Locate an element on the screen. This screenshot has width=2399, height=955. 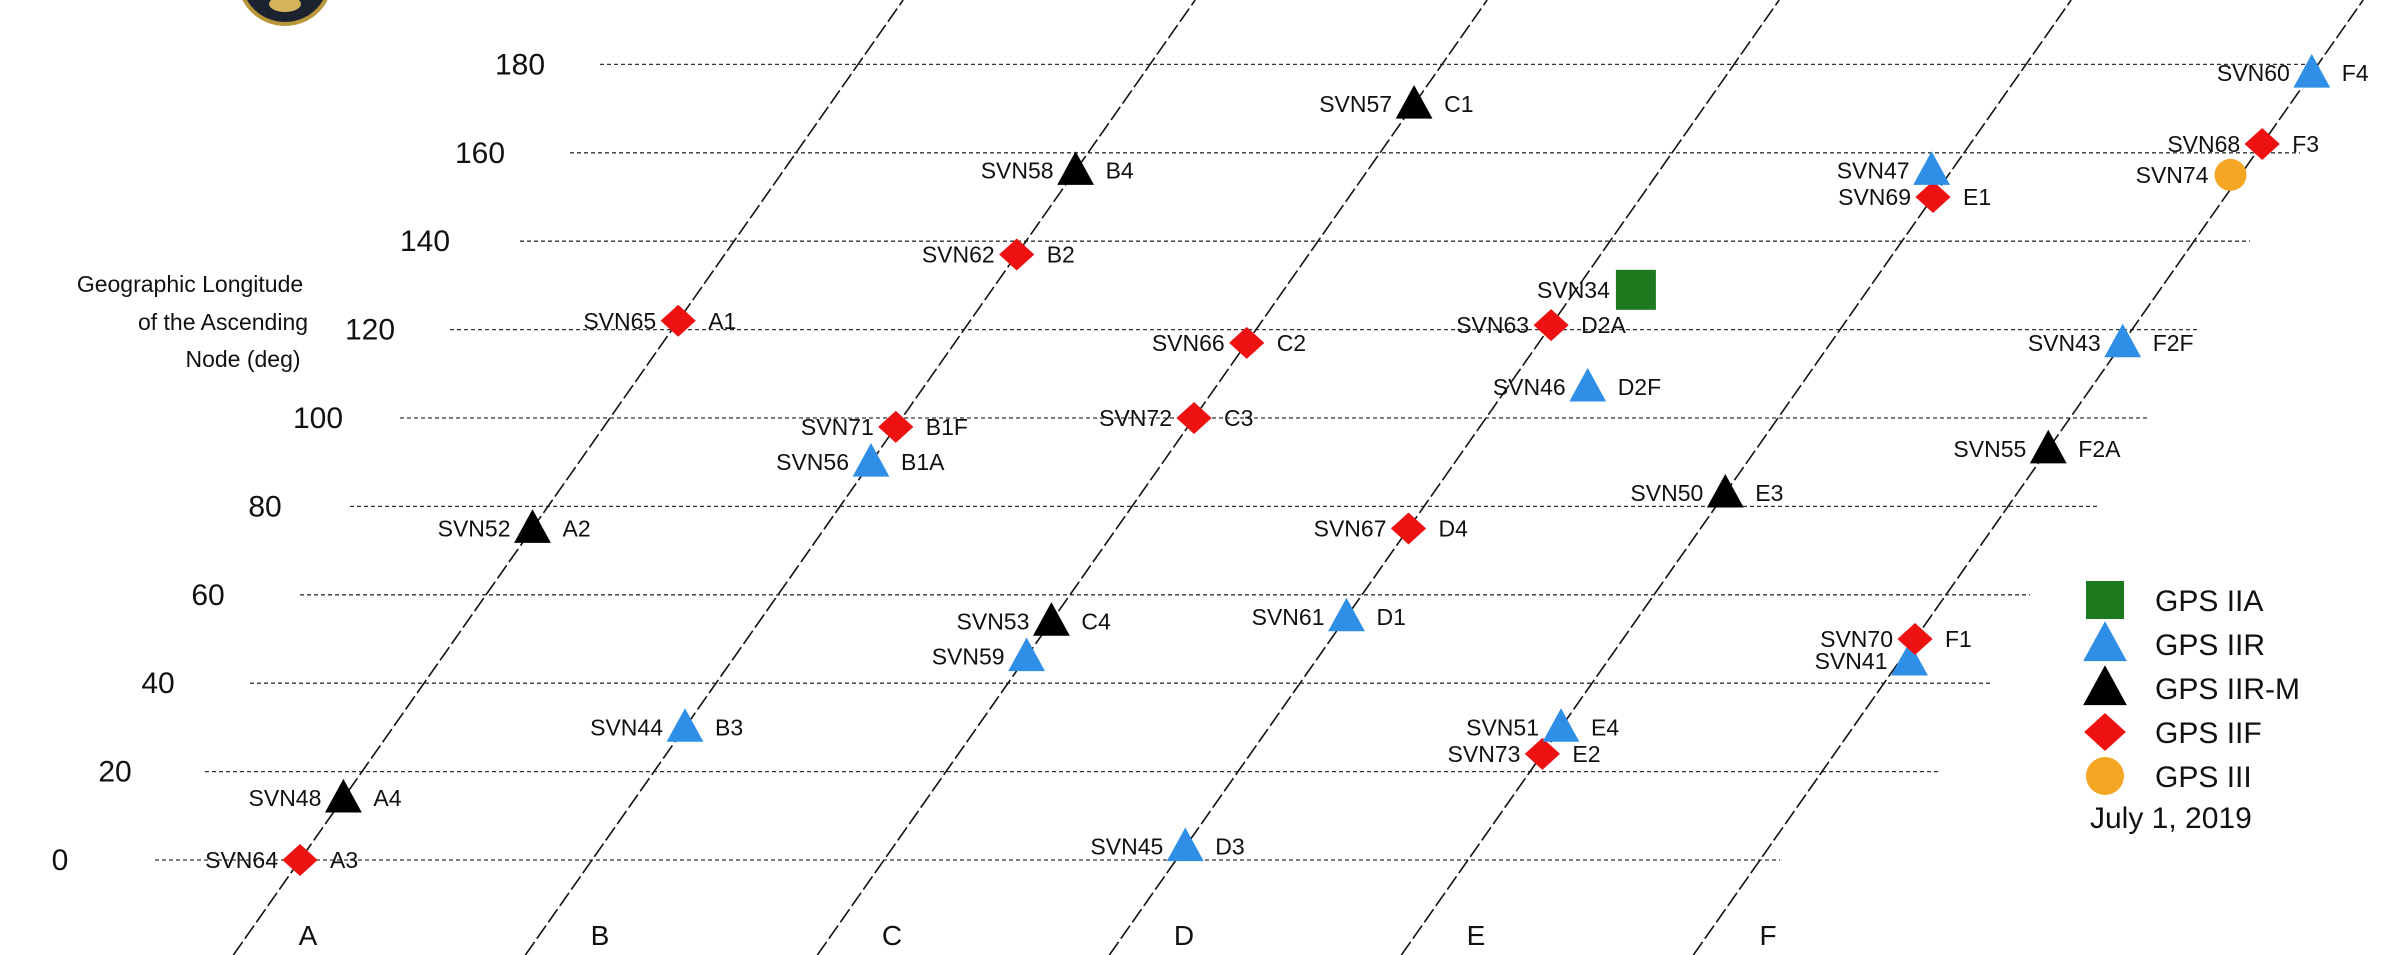
y-axis-label-line-3: Node (deg) is located at coordinates (242, 359).